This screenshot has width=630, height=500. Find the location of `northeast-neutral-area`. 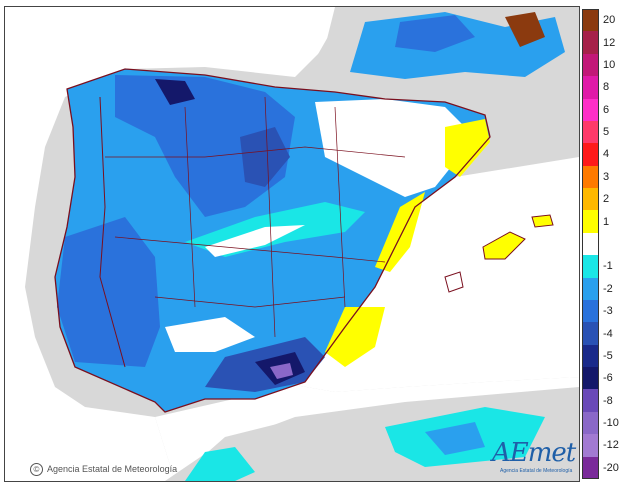

northeast-neutral-area is located at coordinates (395, 148).